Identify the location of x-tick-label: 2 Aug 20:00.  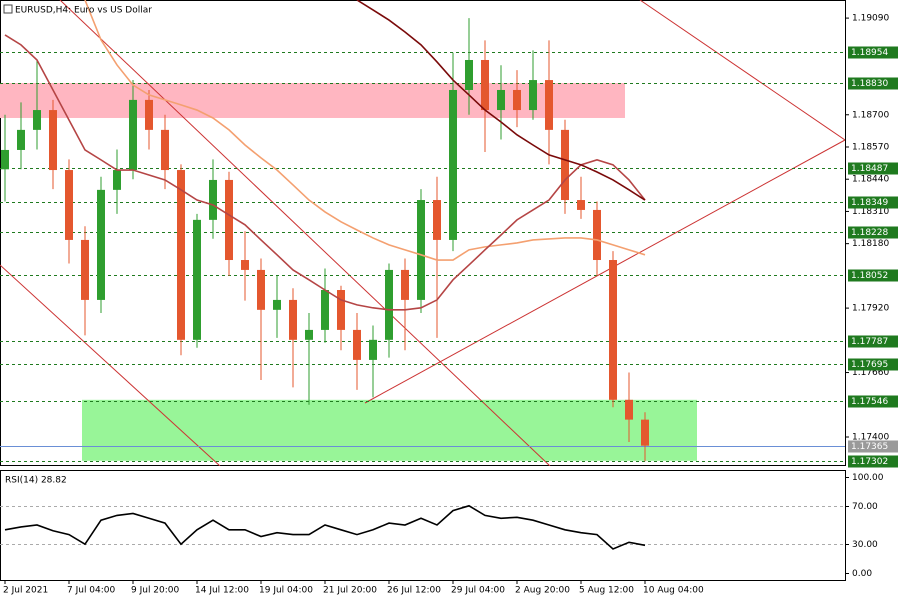
(542, 591).